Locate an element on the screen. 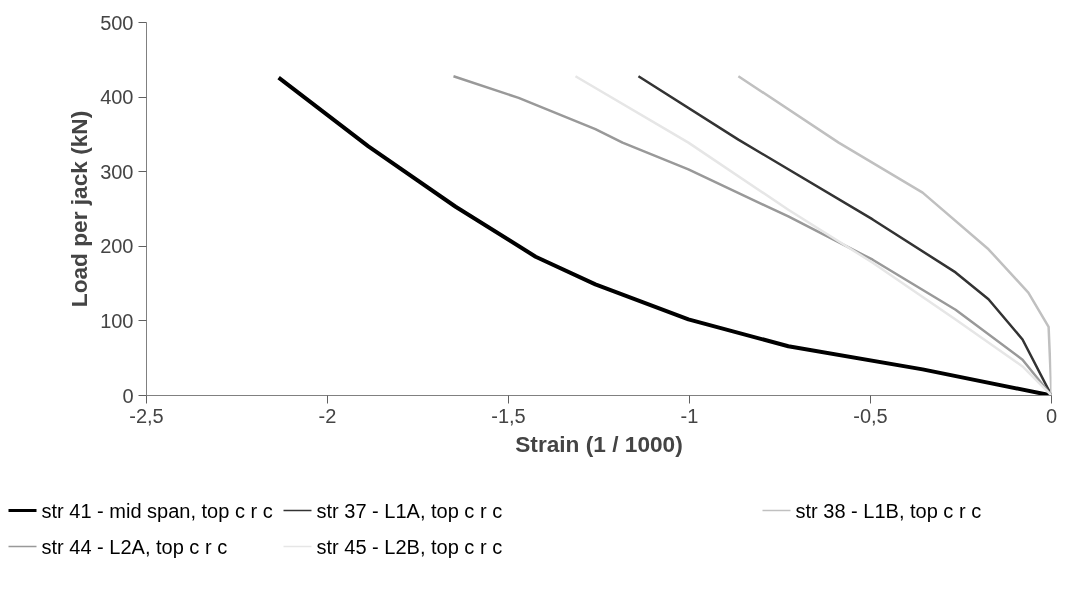 The width and height of the screenshot is (1072, 600). y-tick-label: 100 is located at coordinates (117, 320).